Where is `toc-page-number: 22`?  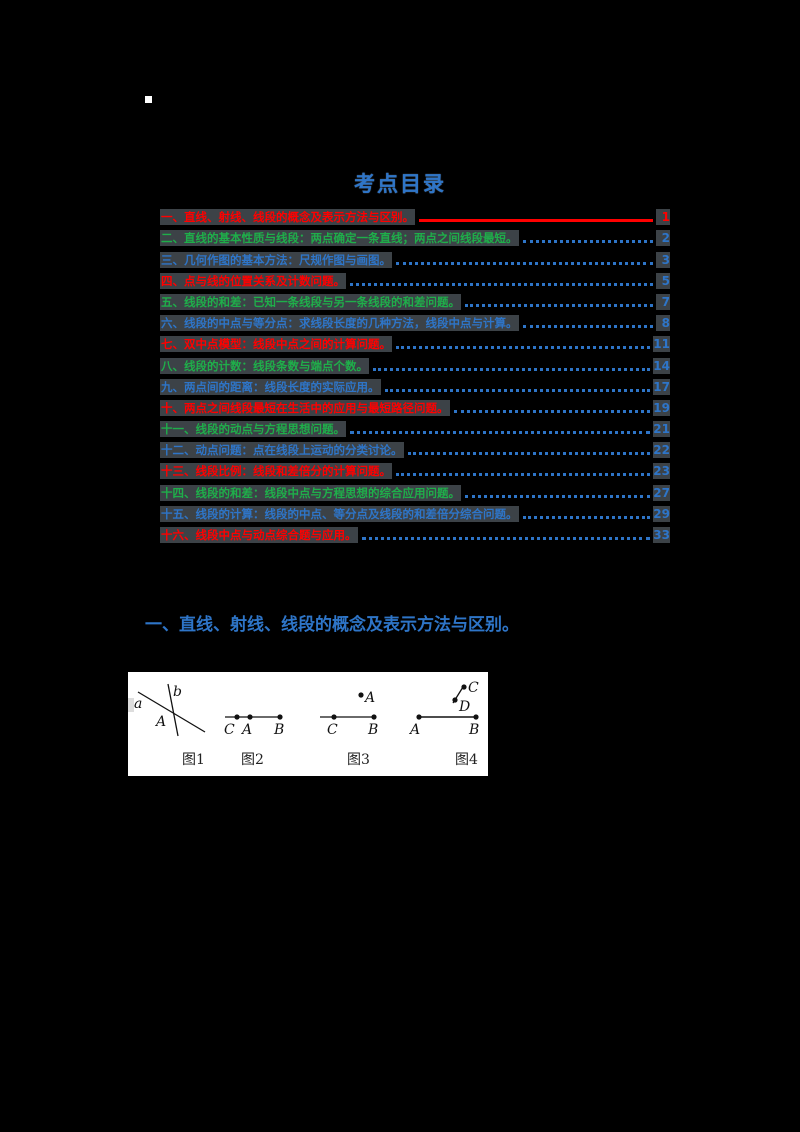
toc-page-number: 22 is located at coordinates (661, 450).